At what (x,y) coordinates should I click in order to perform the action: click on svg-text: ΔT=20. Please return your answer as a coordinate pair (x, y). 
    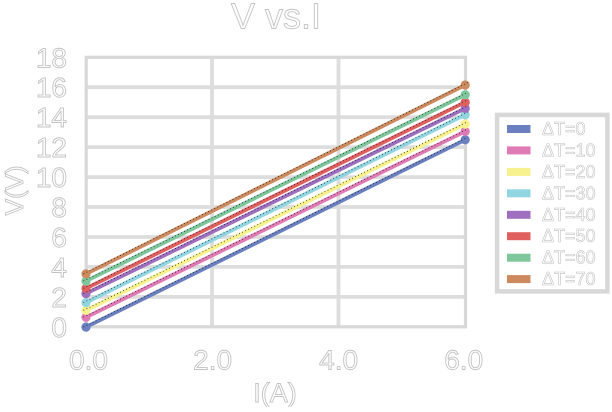
    Looking at the image, I should click on (569, 172).